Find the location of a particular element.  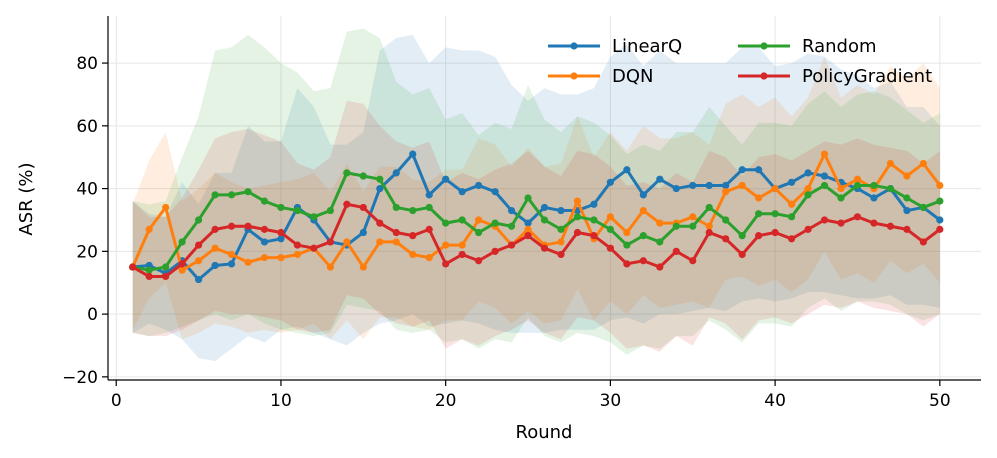

y-tick-label: 40 is located at coordinates (87, 190).